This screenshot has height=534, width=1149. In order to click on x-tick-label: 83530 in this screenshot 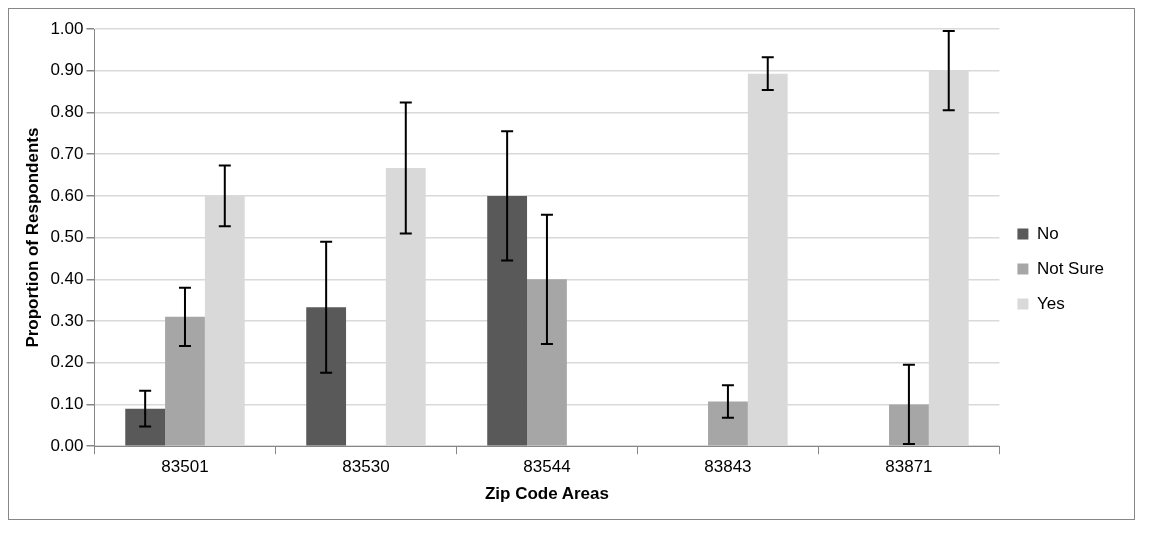, I will do `click(366, 467)`.